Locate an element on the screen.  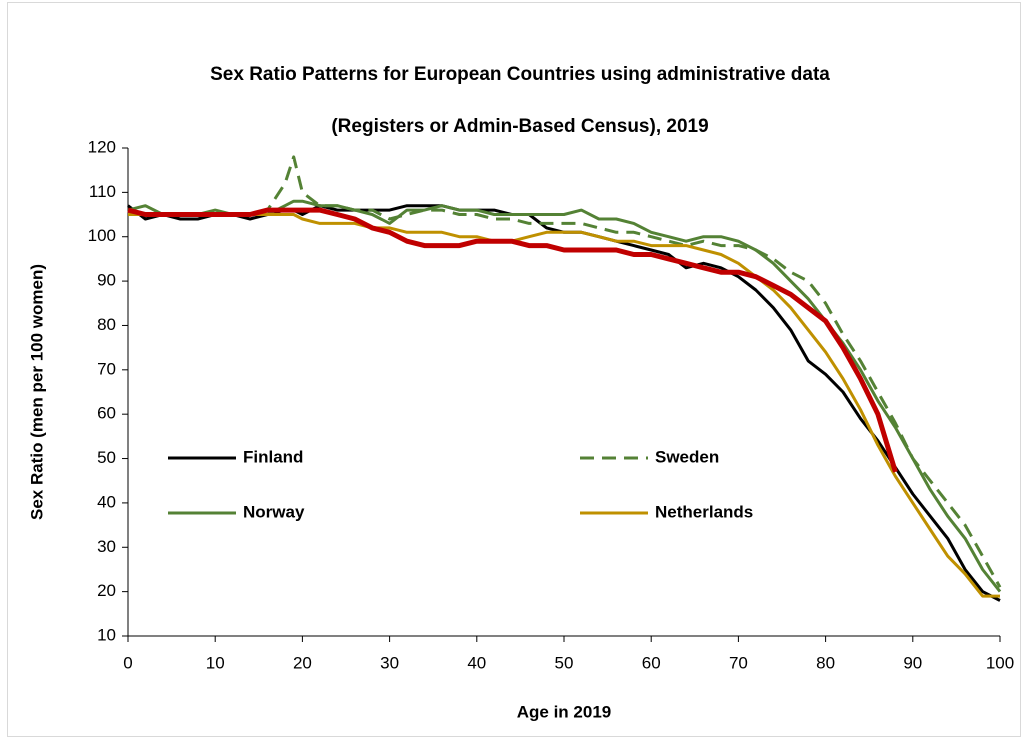
x-tick-label: 0 is located at coordinates (127, 662).